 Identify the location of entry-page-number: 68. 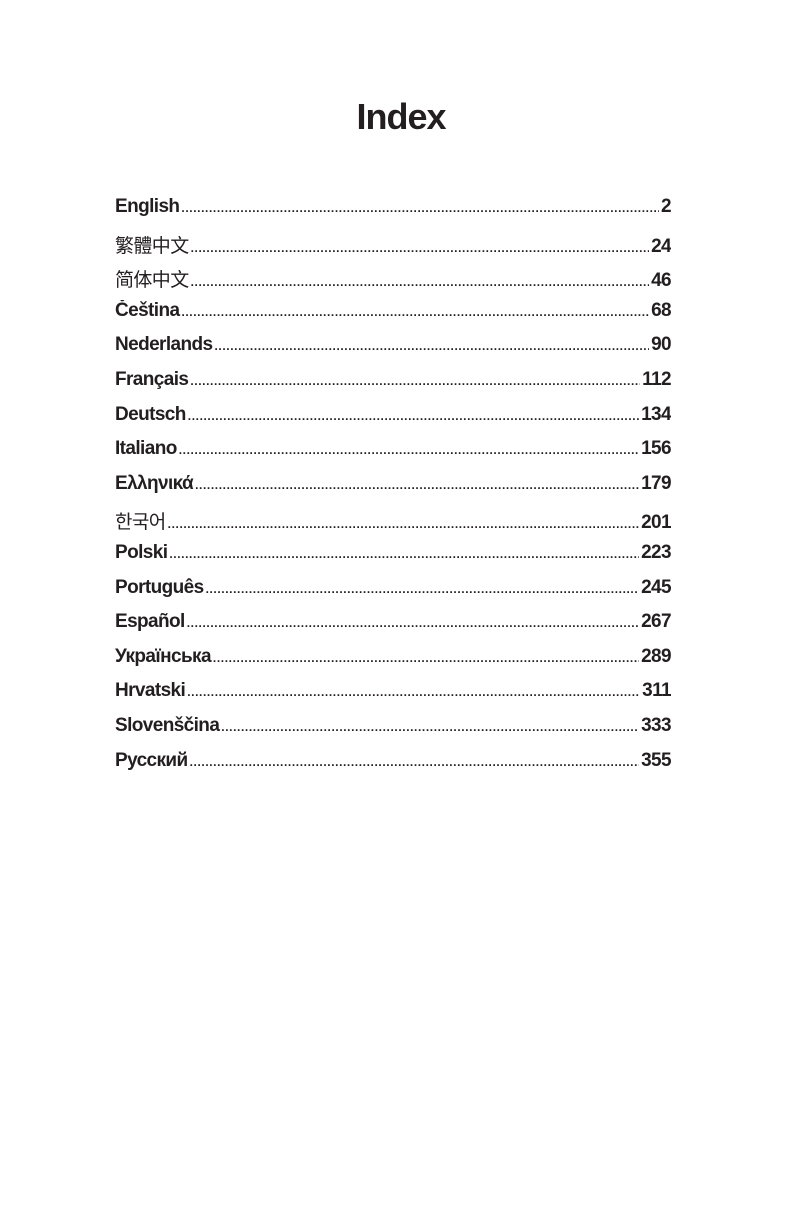
(661, 310).